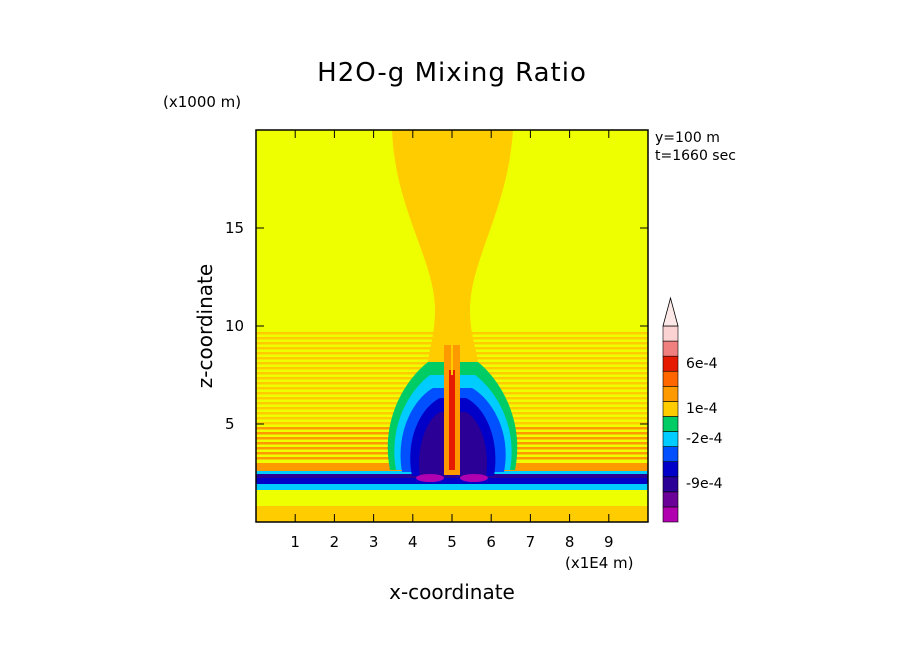 The height and width of the screenshot is (654, 904). Describe the element at coordinates (452, 498) in the screenshot. I see `lower-band-yellow` at that location.